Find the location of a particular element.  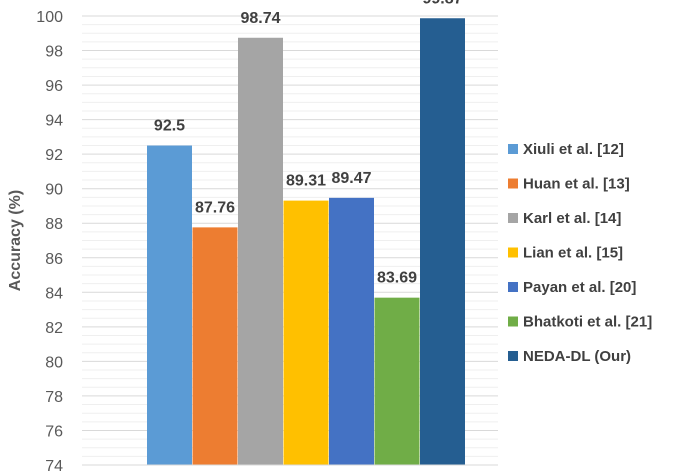

y-axis-ticks: 74 76 78 80 82 84 86 88 90 92 94 96 98 100 is located at coordinates (49, 241).